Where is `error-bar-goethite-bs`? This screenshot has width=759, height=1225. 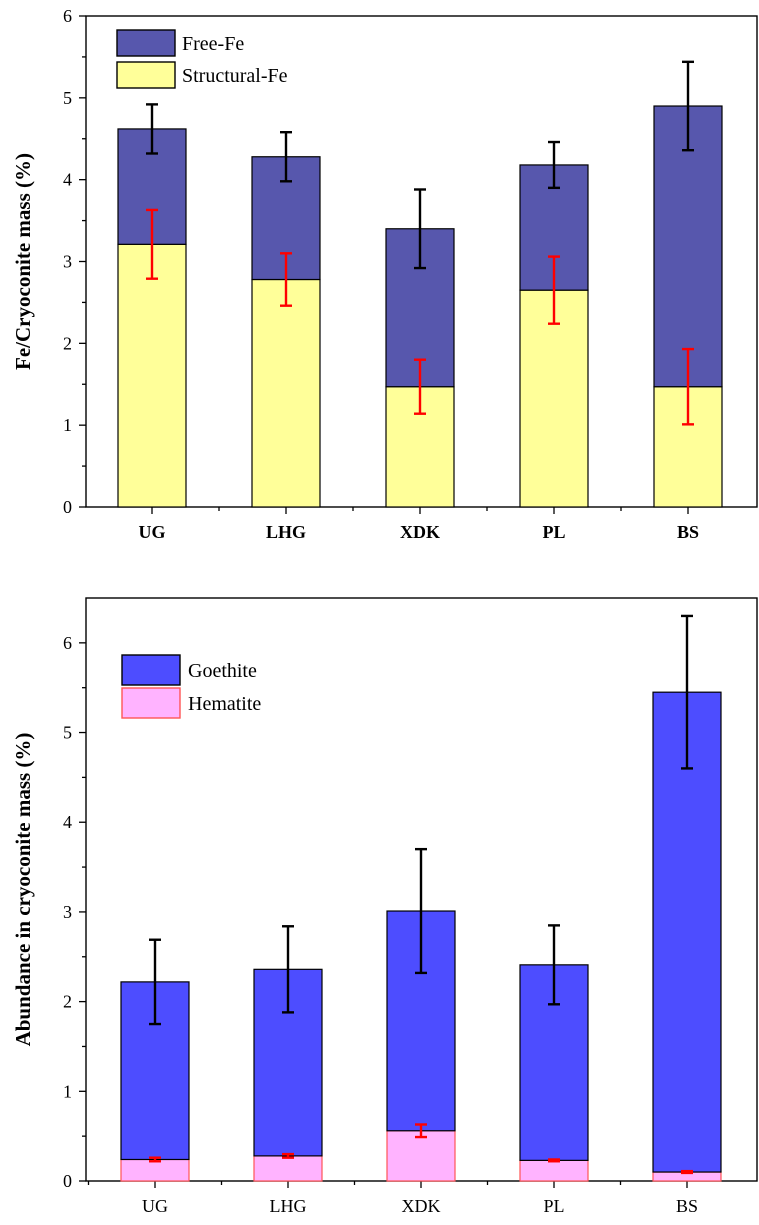 error-bar-goethite-bs is located at coordinates (687, 692).